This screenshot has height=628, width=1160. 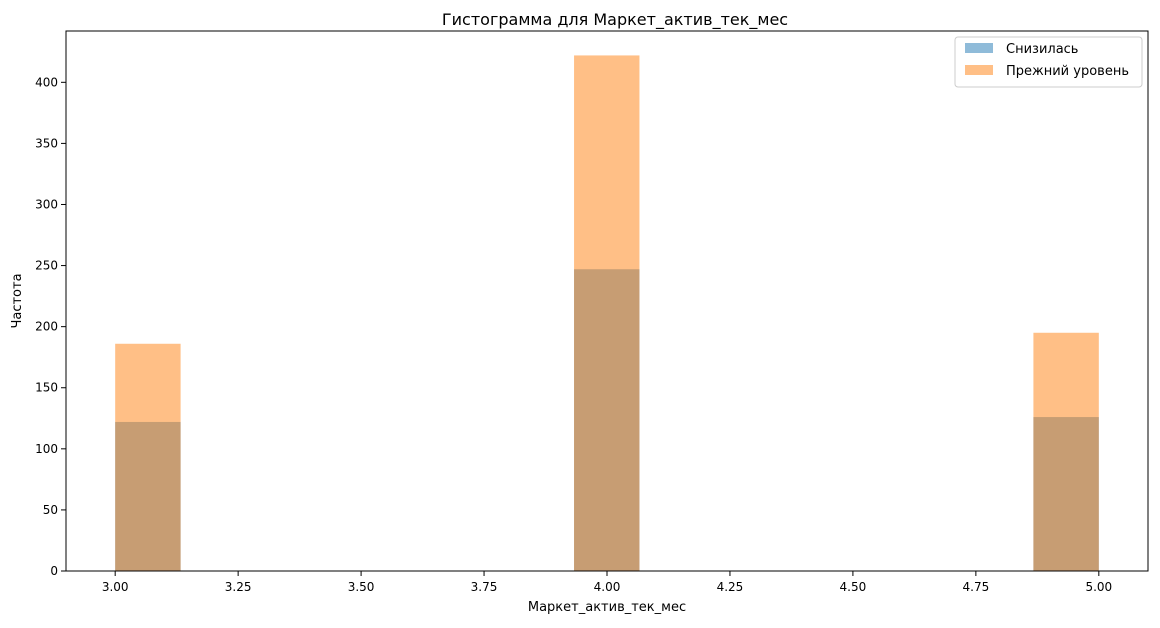 I want to click on histogram-bar-series1-bin0, so click(x=148, y=457).